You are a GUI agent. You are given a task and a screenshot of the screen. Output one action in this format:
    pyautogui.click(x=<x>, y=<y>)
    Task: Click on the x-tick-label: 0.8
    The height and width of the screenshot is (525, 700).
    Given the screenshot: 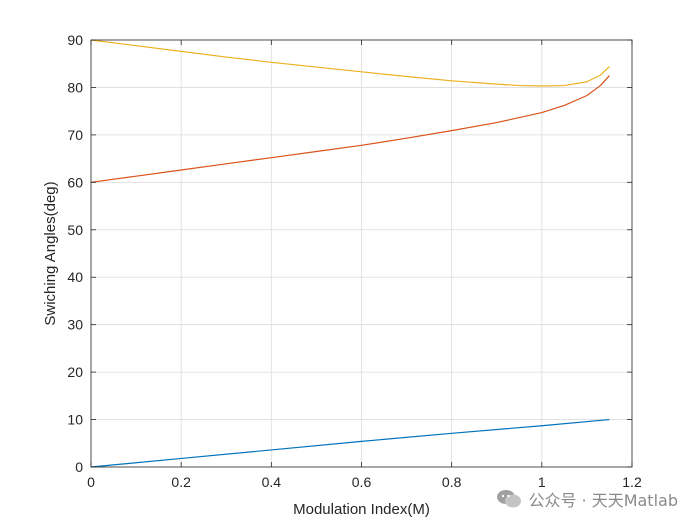 What is the action you would take?
    pyautogui.click(x=452, y=482)
    